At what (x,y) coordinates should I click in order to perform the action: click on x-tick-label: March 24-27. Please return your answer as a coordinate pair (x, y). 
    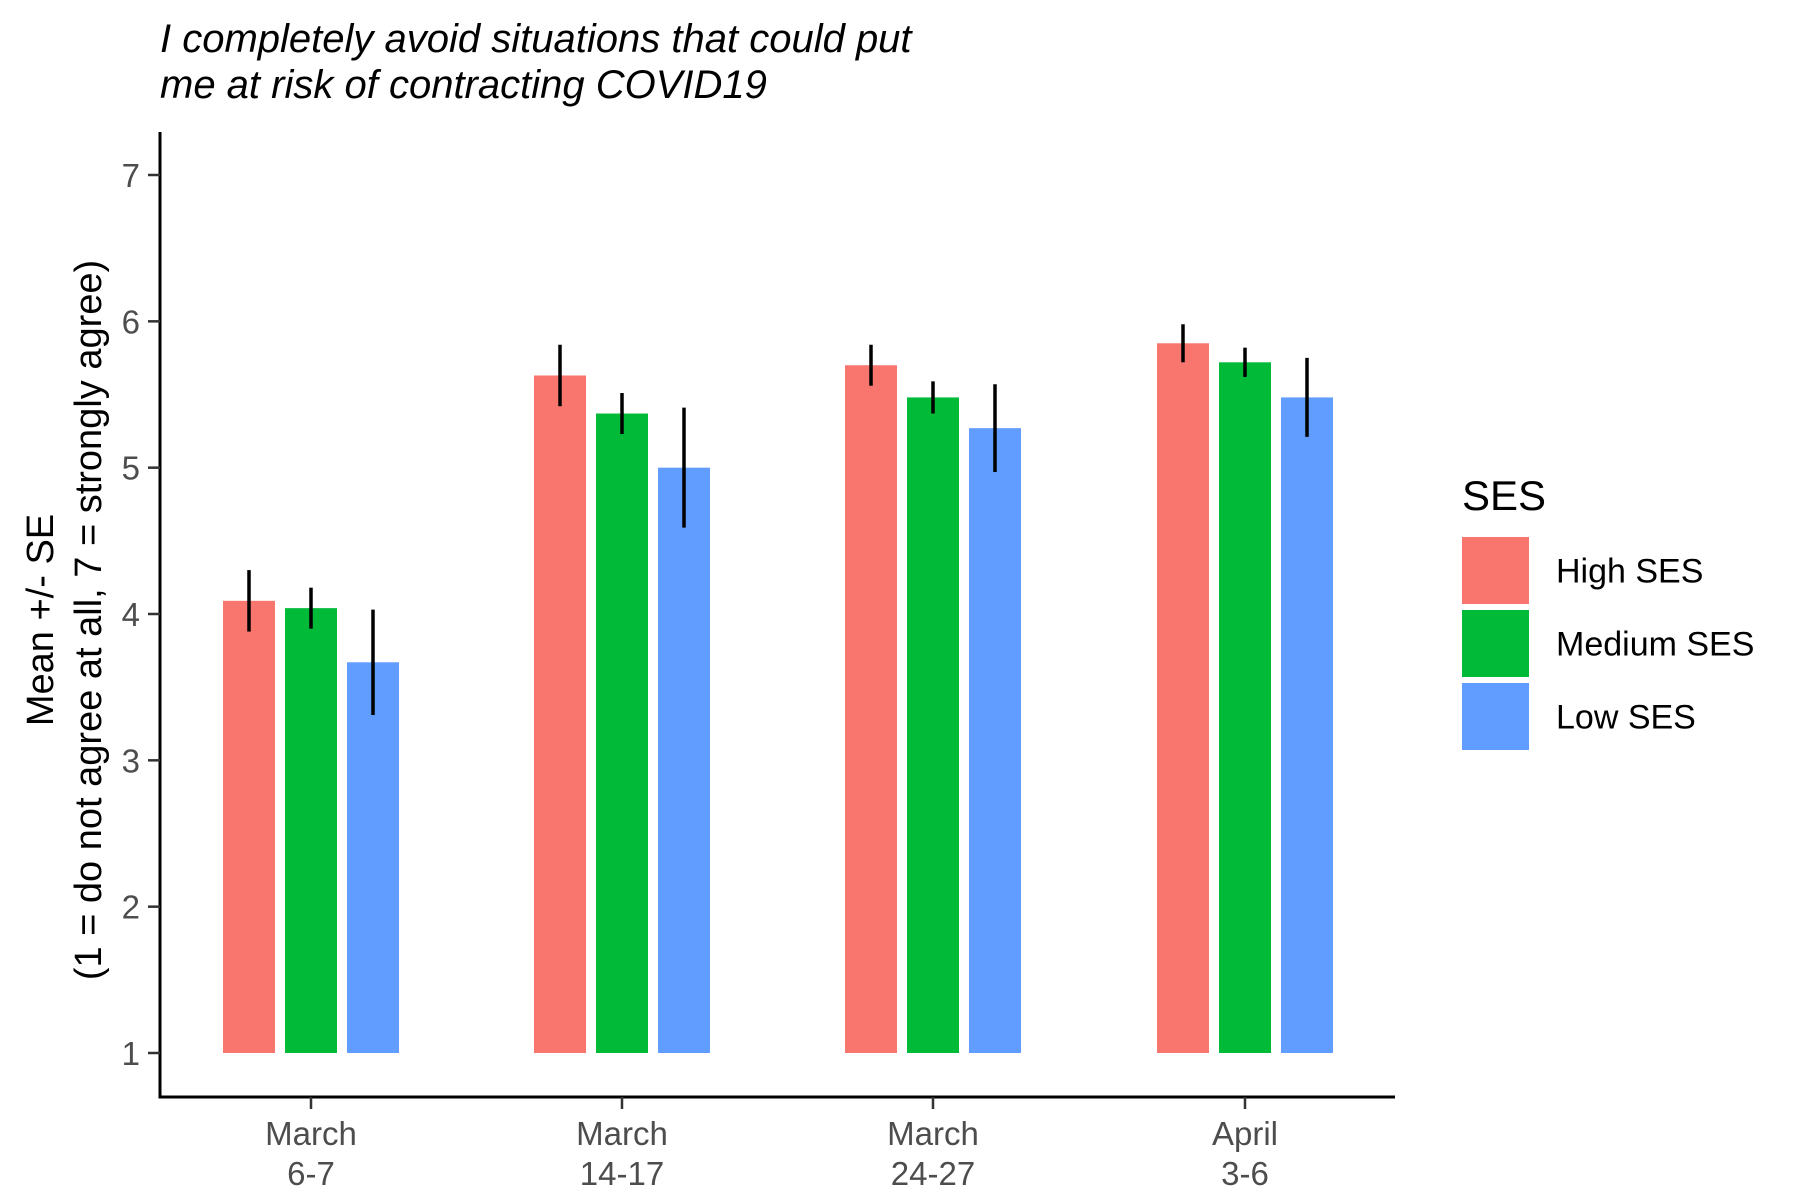
    Looking at the image, I should click on (933, 1153).